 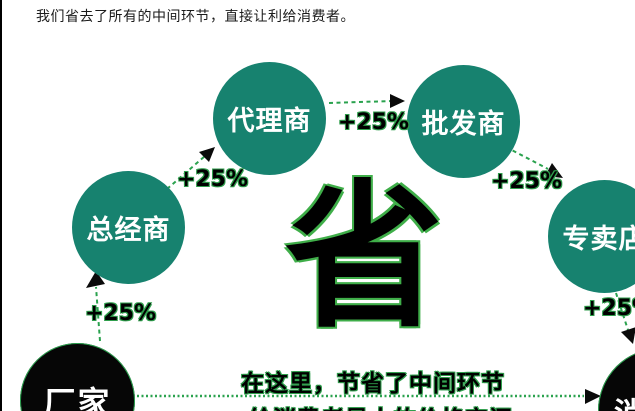 What do you see at coordinates (374, 122) in the screenshot?
I see `markup-label-agent-wholesaler: +25%` at bounding box center [374, 122].